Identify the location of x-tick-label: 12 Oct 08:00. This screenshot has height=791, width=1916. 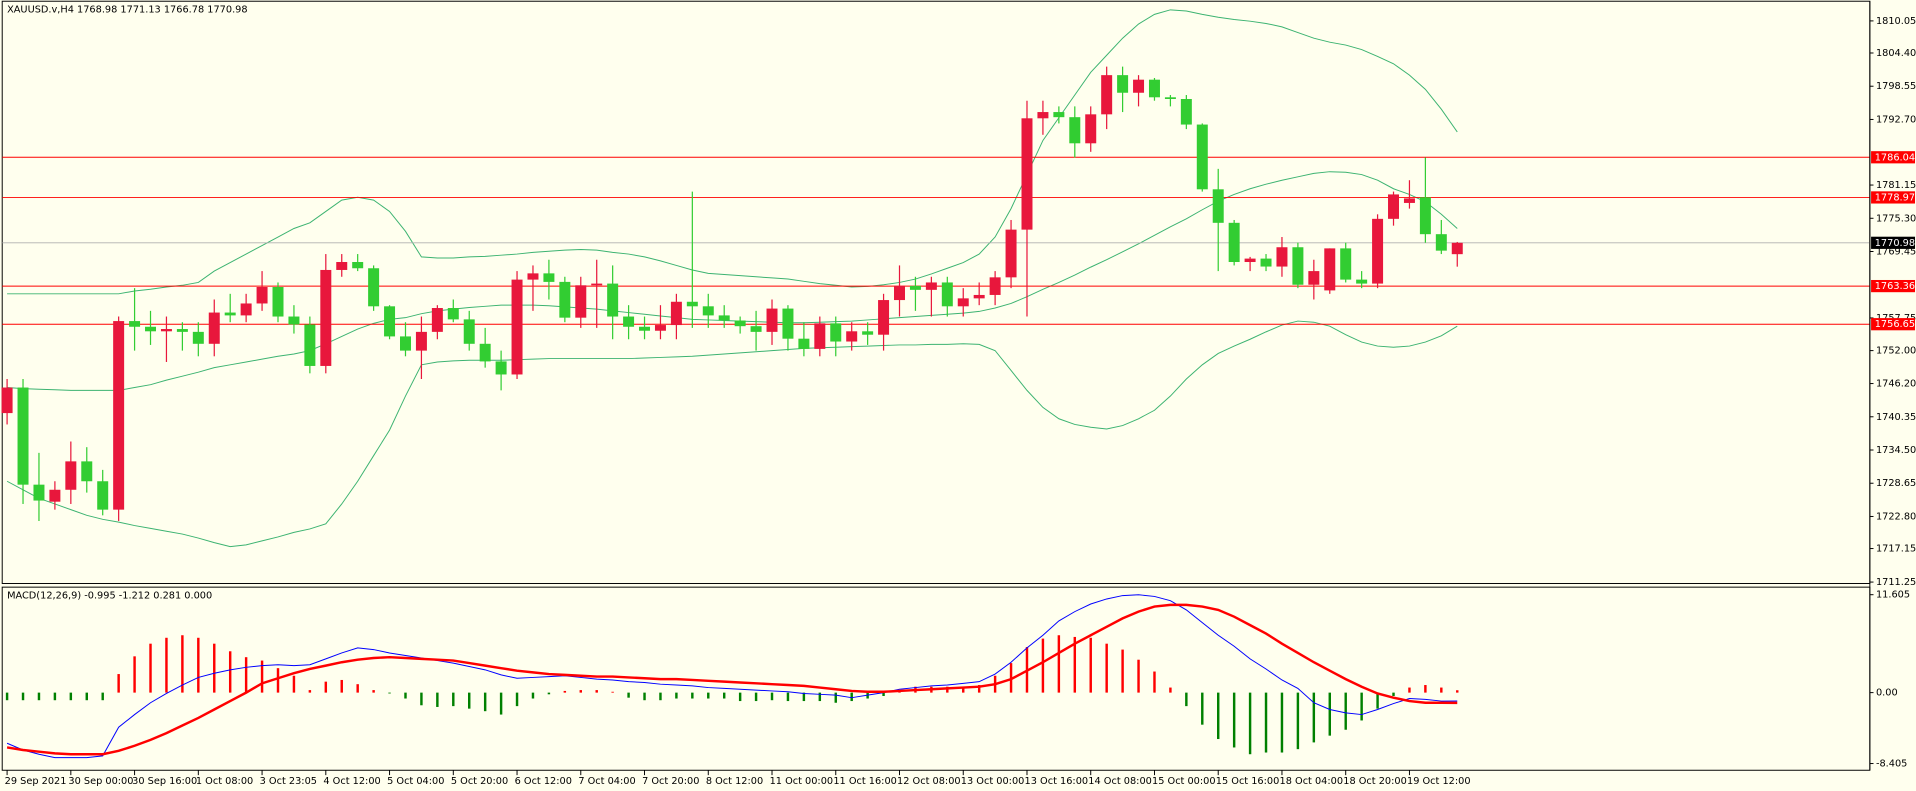
(929, 781).